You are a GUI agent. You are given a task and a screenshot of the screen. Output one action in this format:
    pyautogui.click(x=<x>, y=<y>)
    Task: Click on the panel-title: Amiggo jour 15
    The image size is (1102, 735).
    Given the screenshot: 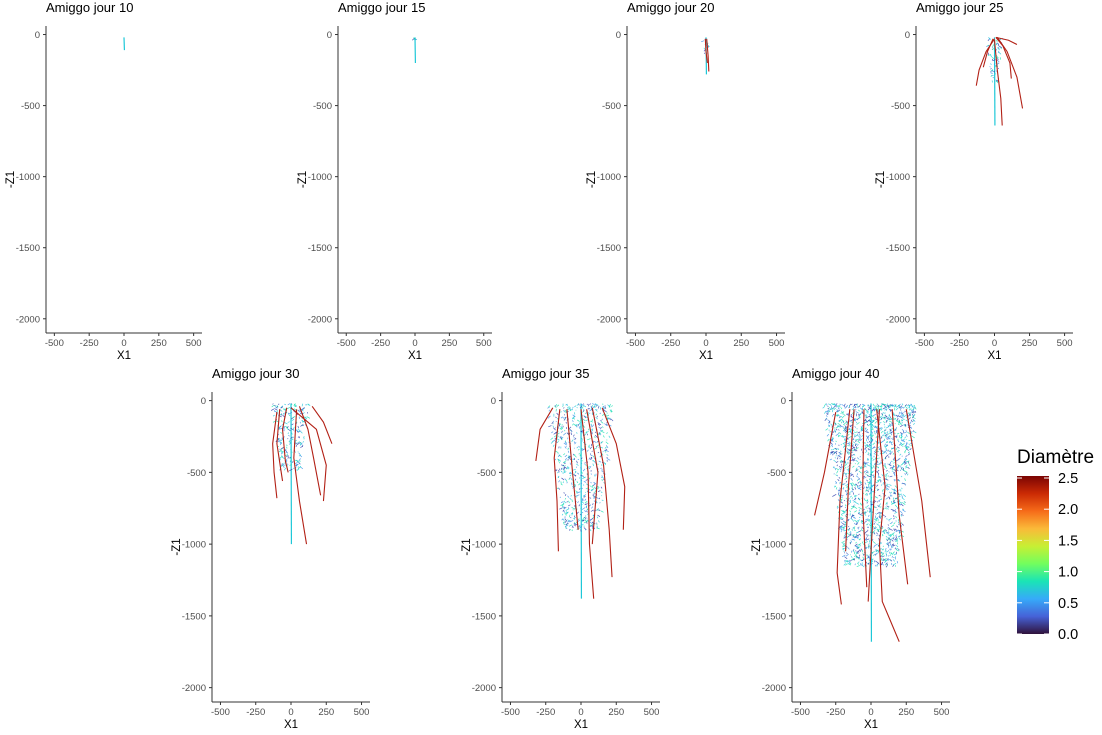 What is the action you would take?
    pyautogui.click(x=381, y=7)
    